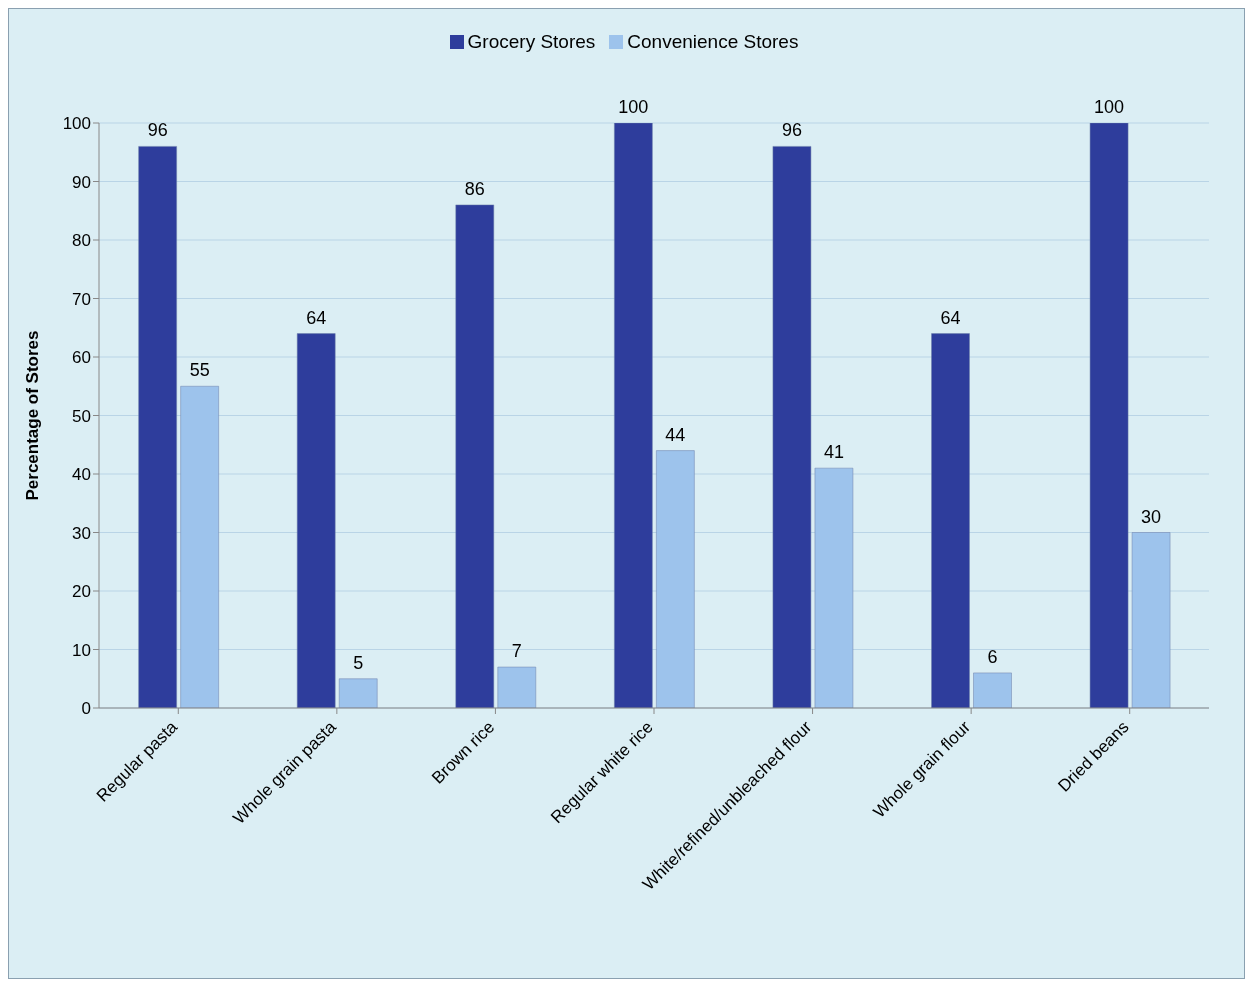 Image resolution: width=1253 pixels, height=987 pixels. I want to click on y-tick-label: 40, so click(81, 475).